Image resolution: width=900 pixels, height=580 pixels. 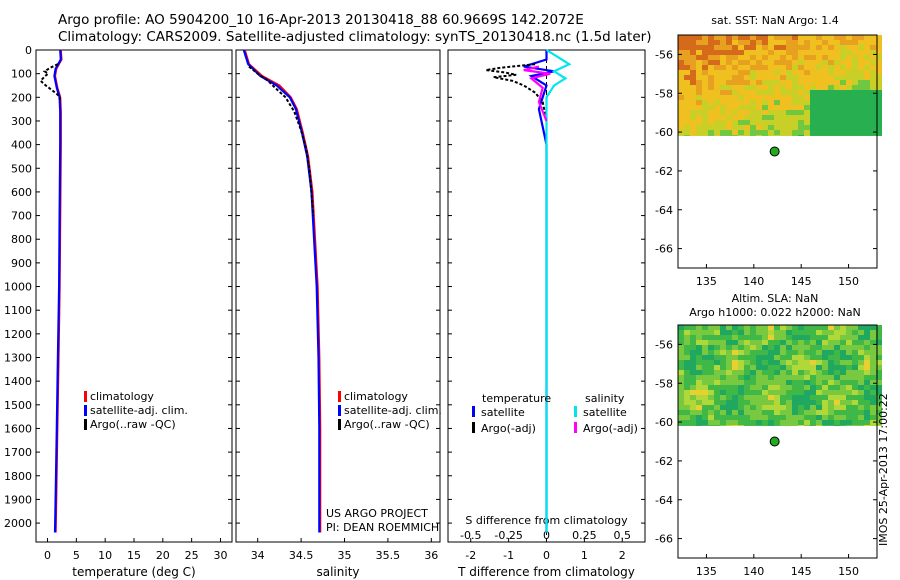 What do you see at coordinates (664, 171) in the screenshot?
I see `sst_map-ytick-label: -62` at bounding box center [664, 171].